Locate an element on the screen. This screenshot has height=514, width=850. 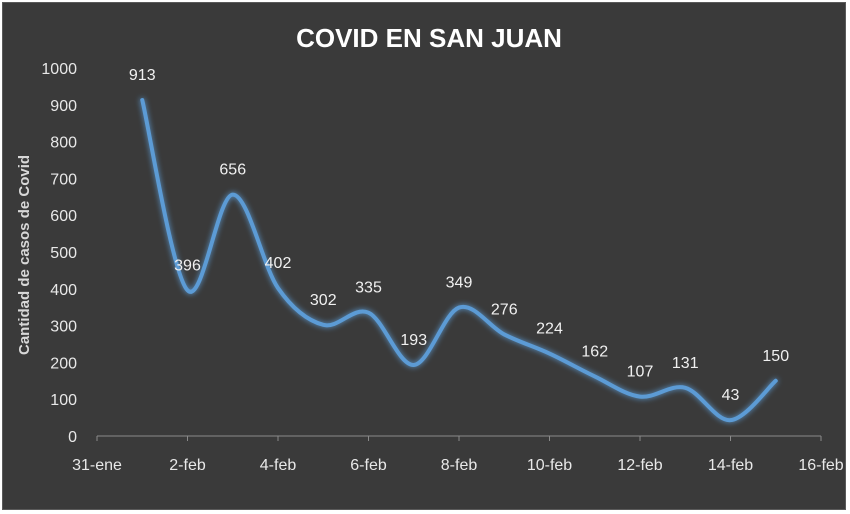
data-label: 276 is located at coordinates (504, 309).